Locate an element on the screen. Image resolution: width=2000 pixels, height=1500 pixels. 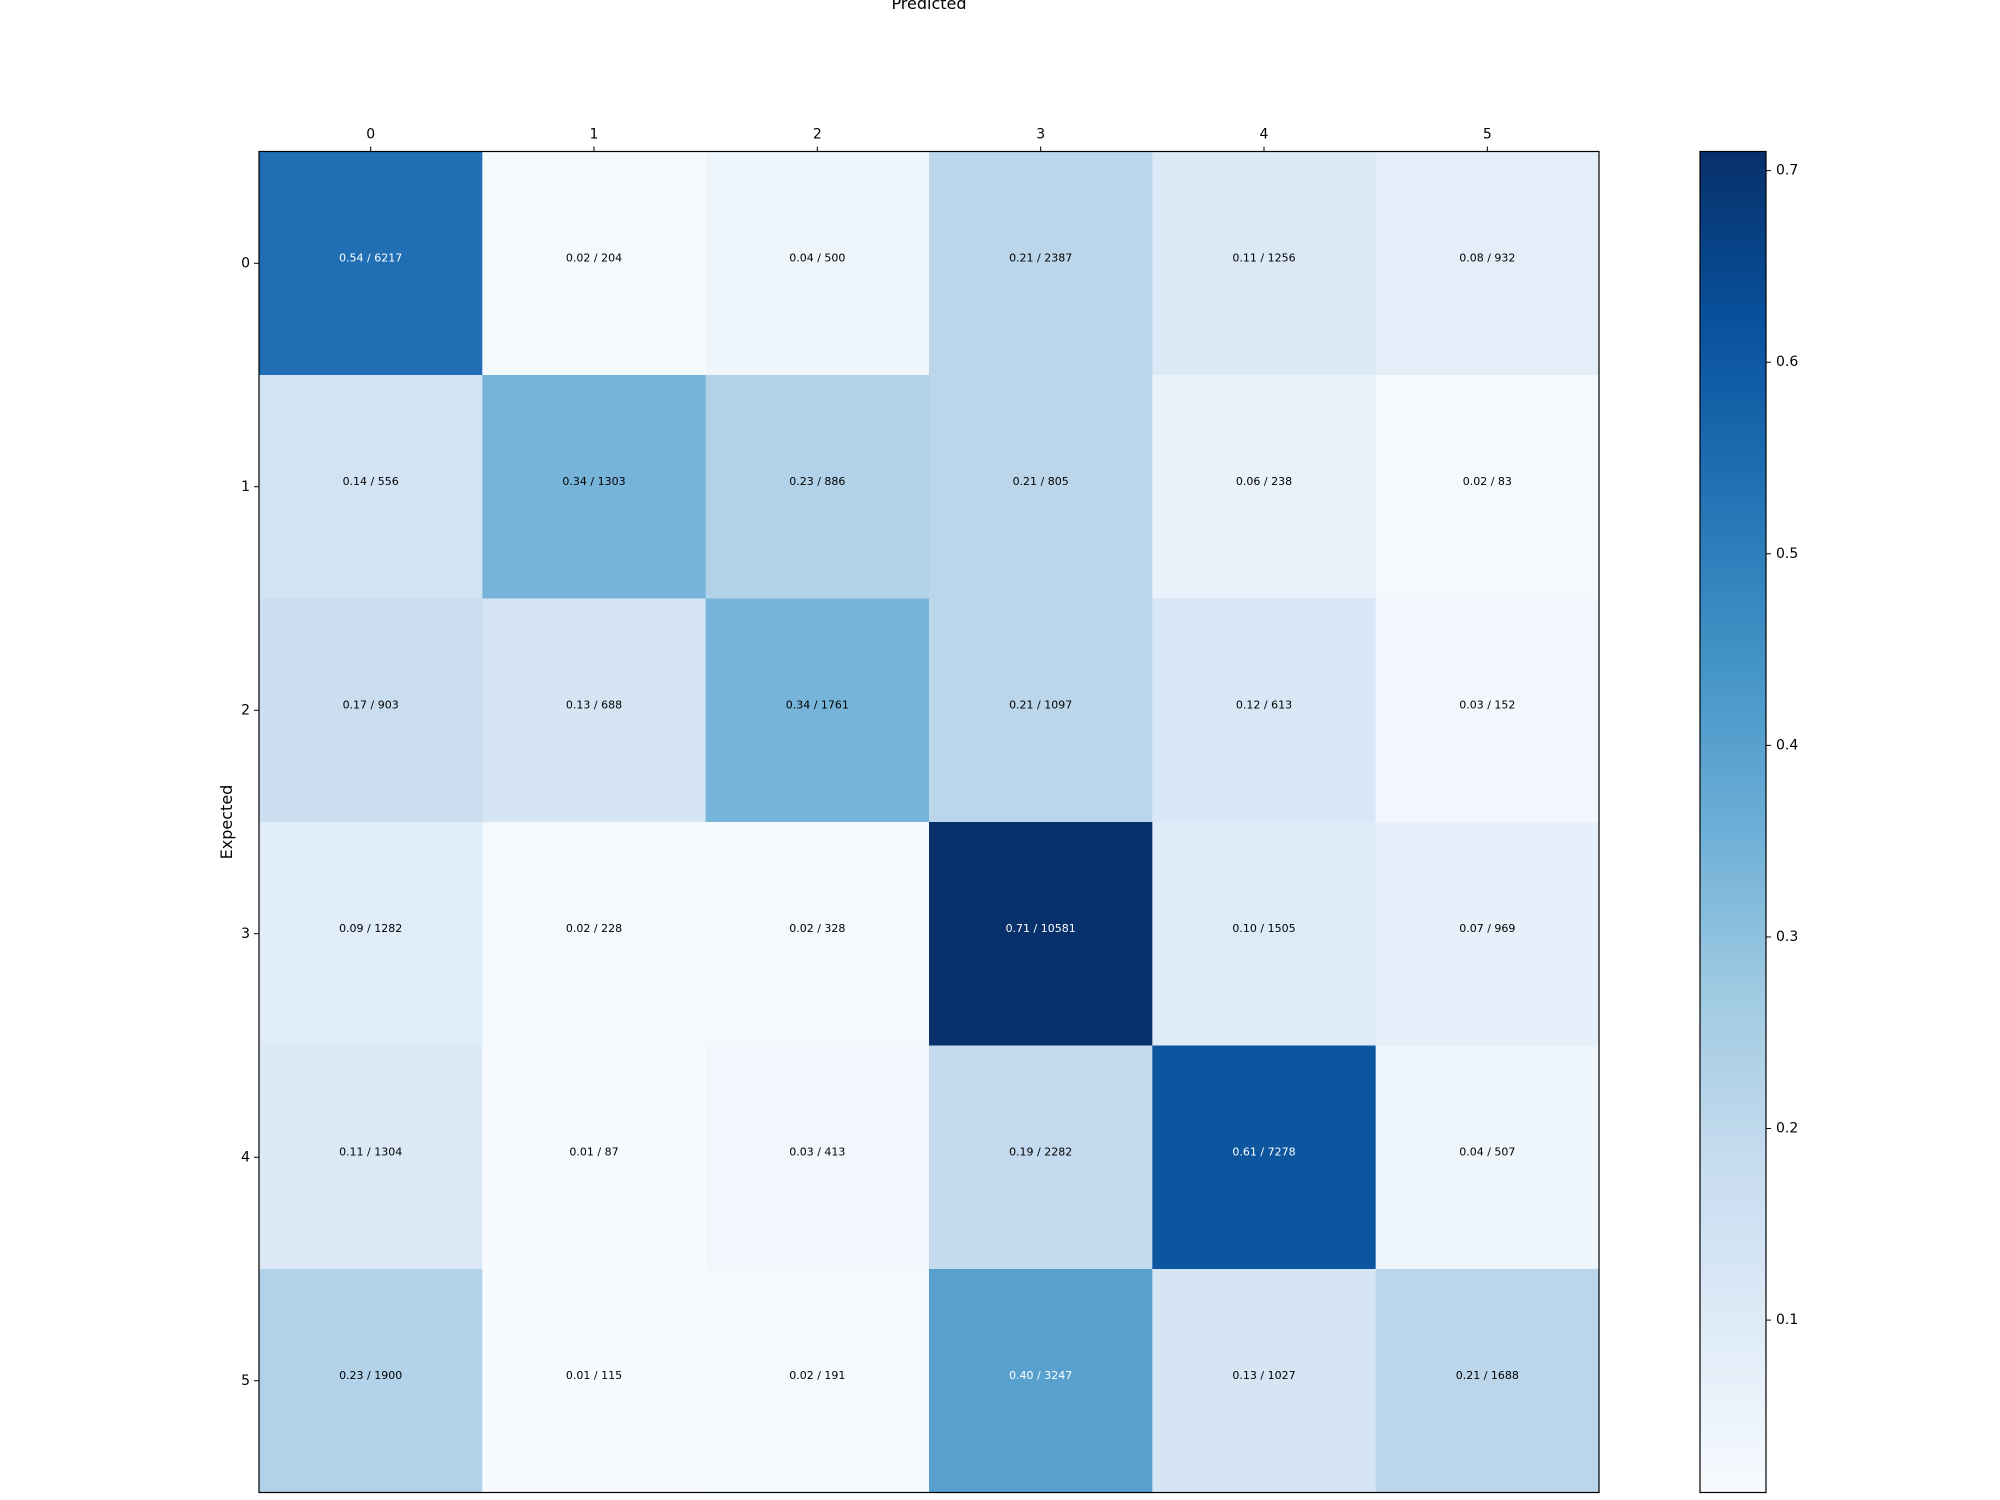
cell-value-label: 0.11 / 1304 is located at coordinates (370, 1151).